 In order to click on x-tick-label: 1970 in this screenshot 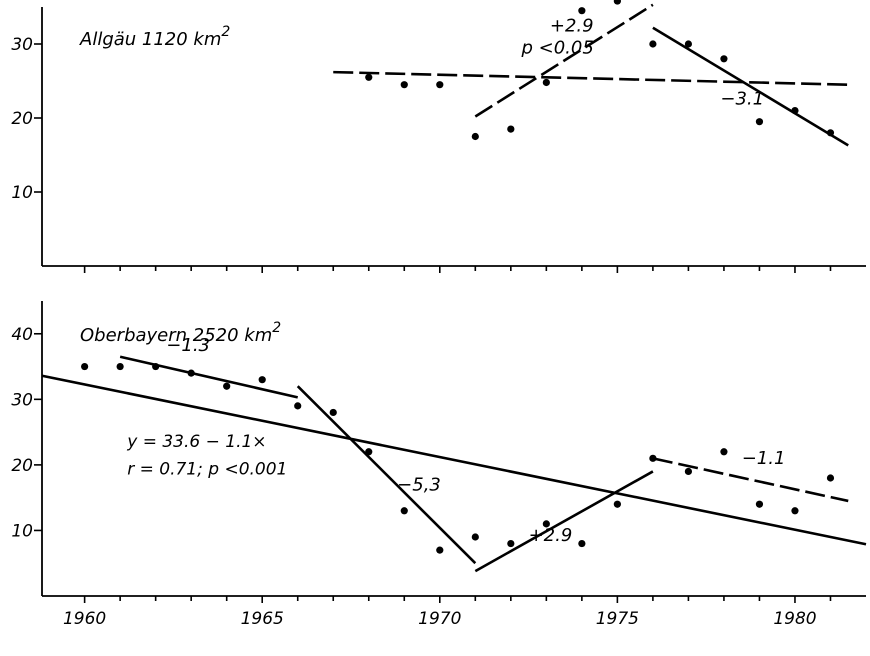, I will do `click(439, 619)`.